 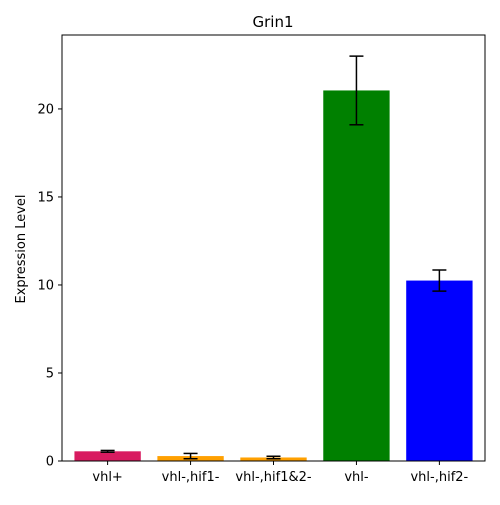 What do you see at coordinates (45, 109) in the screenshot?
I see `y-tick-label-4: 20` at bounding box center [45, 109].